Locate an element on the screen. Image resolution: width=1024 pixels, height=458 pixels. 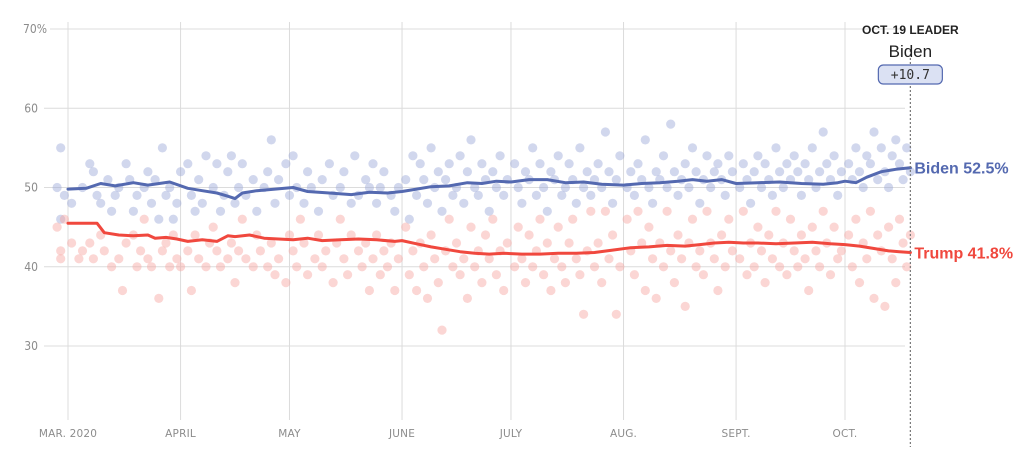
leader-name: Biden is located at coordinates (910, 51).